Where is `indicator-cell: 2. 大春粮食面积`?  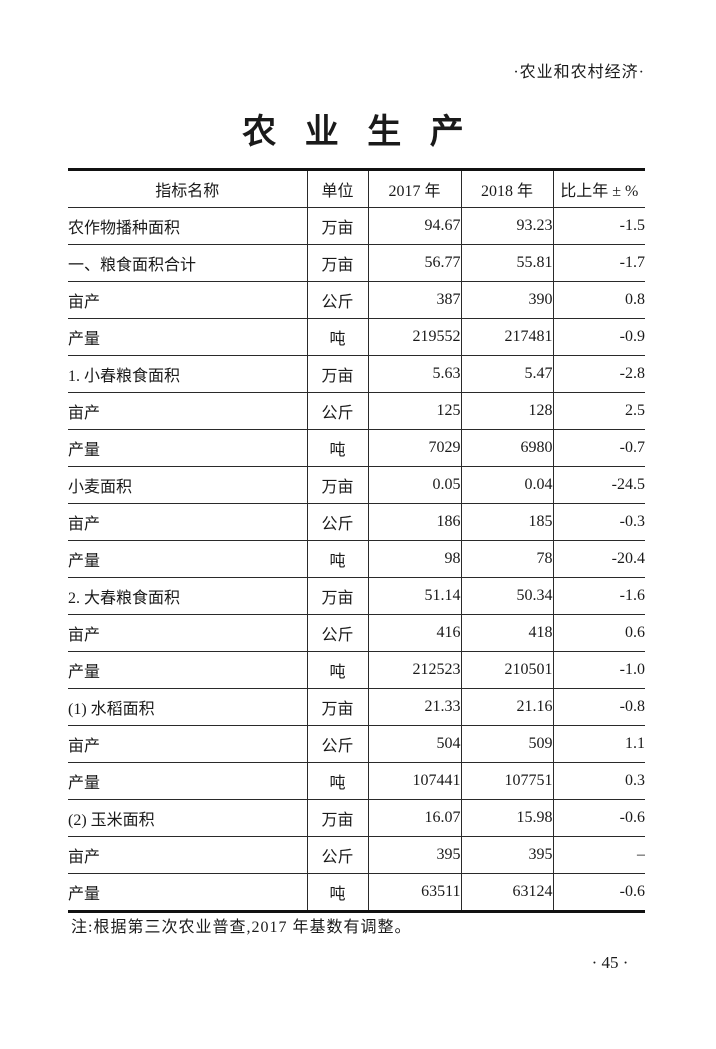 indicator-cell: 2. 大春粮食面积 is located at coordinates (188, 596).